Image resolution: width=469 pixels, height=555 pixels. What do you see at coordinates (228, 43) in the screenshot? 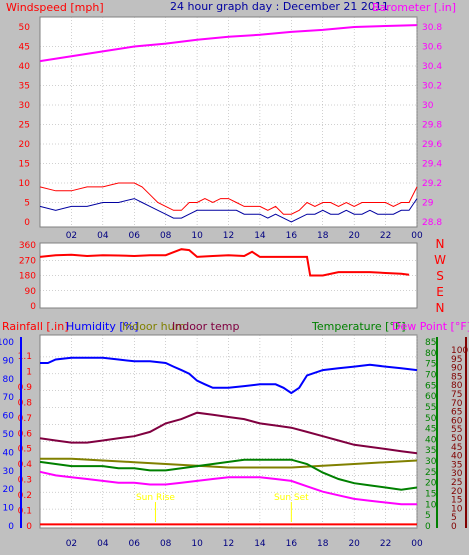
I see `barometer-series` at bounding box center [228, 43].